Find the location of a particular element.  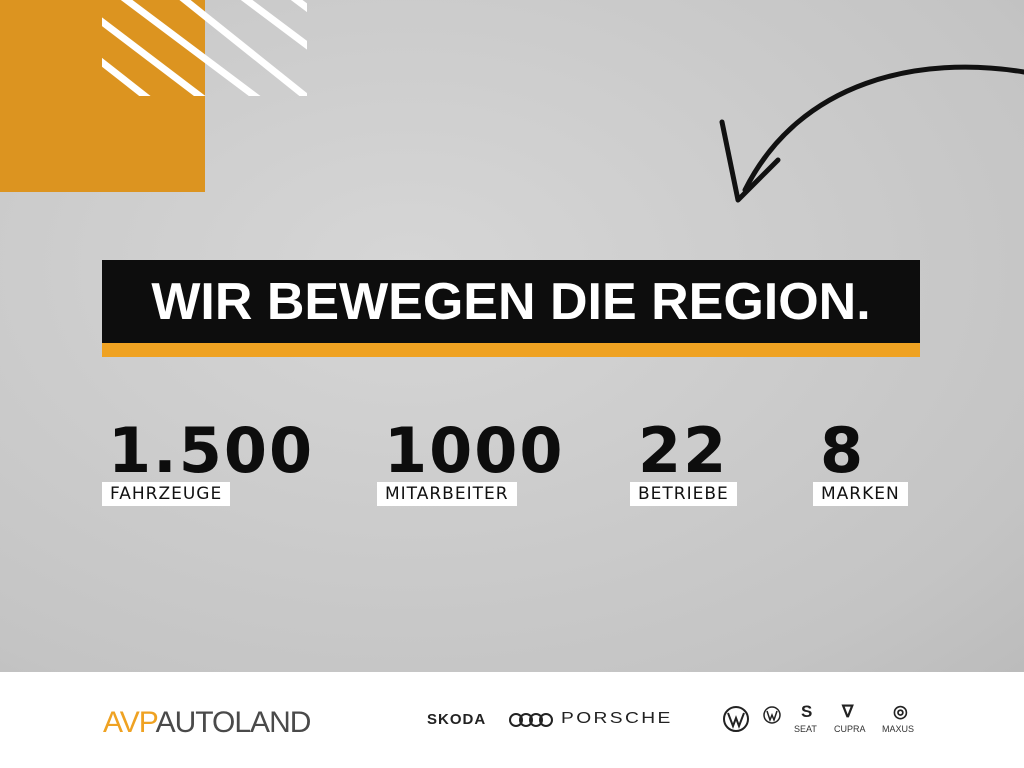

avp-autoland-logo: AVPAUTOLAND is located at coordinates (207, 723).